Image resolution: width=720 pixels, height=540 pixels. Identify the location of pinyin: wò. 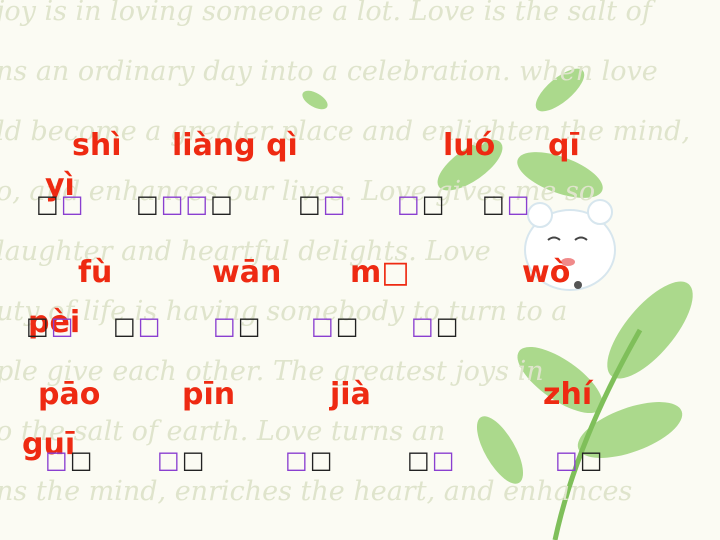
(546, 272).